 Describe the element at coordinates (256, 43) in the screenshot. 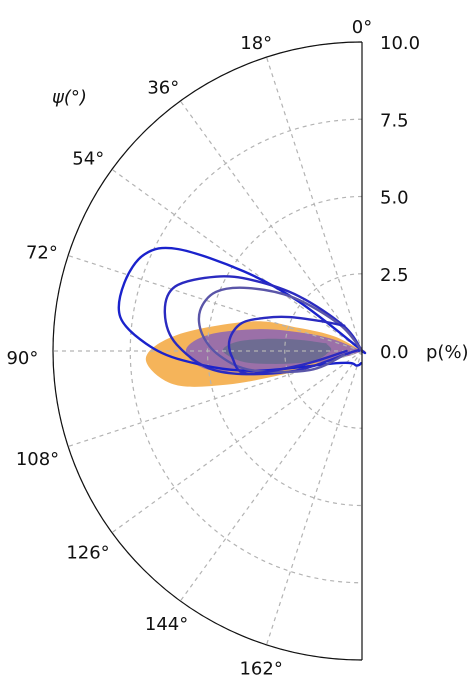

I see `theta-tick-label-2: 18°` at that location.